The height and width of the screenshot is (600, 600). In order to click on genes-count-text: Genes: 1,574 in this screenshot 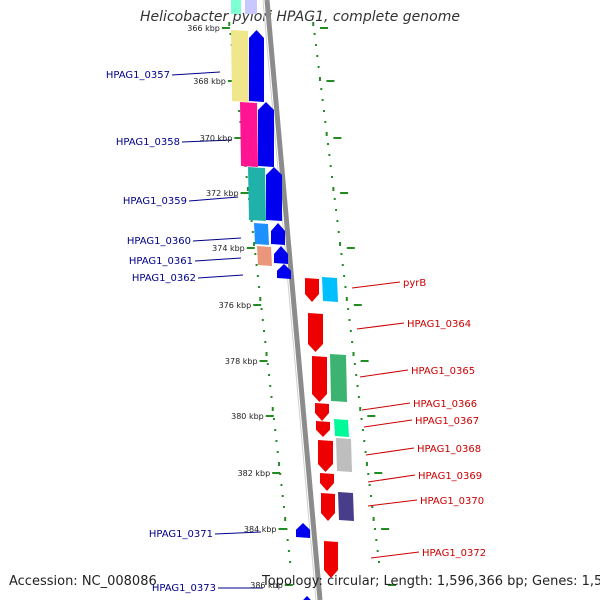, I will do `click(566, 581)`.